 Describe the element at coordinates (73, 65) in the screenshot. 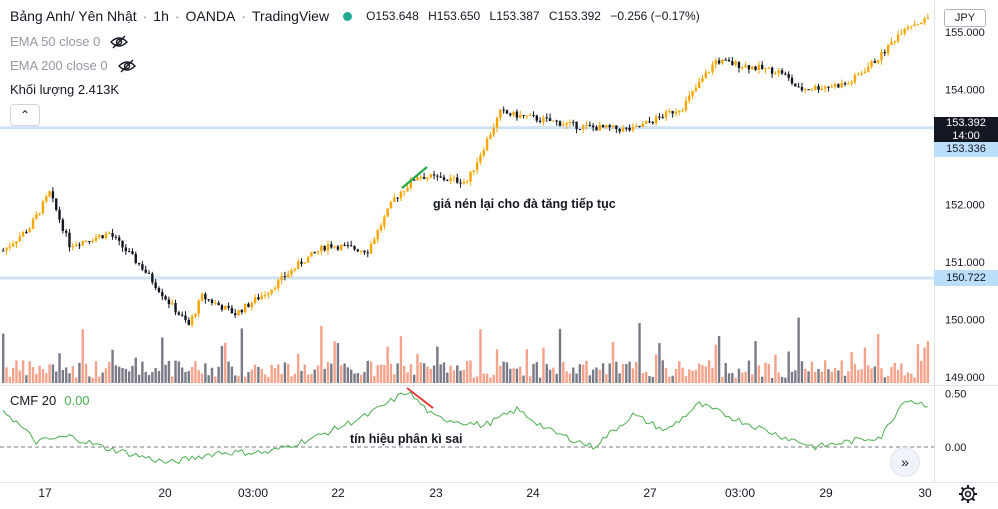

I see `indicator-ema200: EMA 200 close 0` at that location.